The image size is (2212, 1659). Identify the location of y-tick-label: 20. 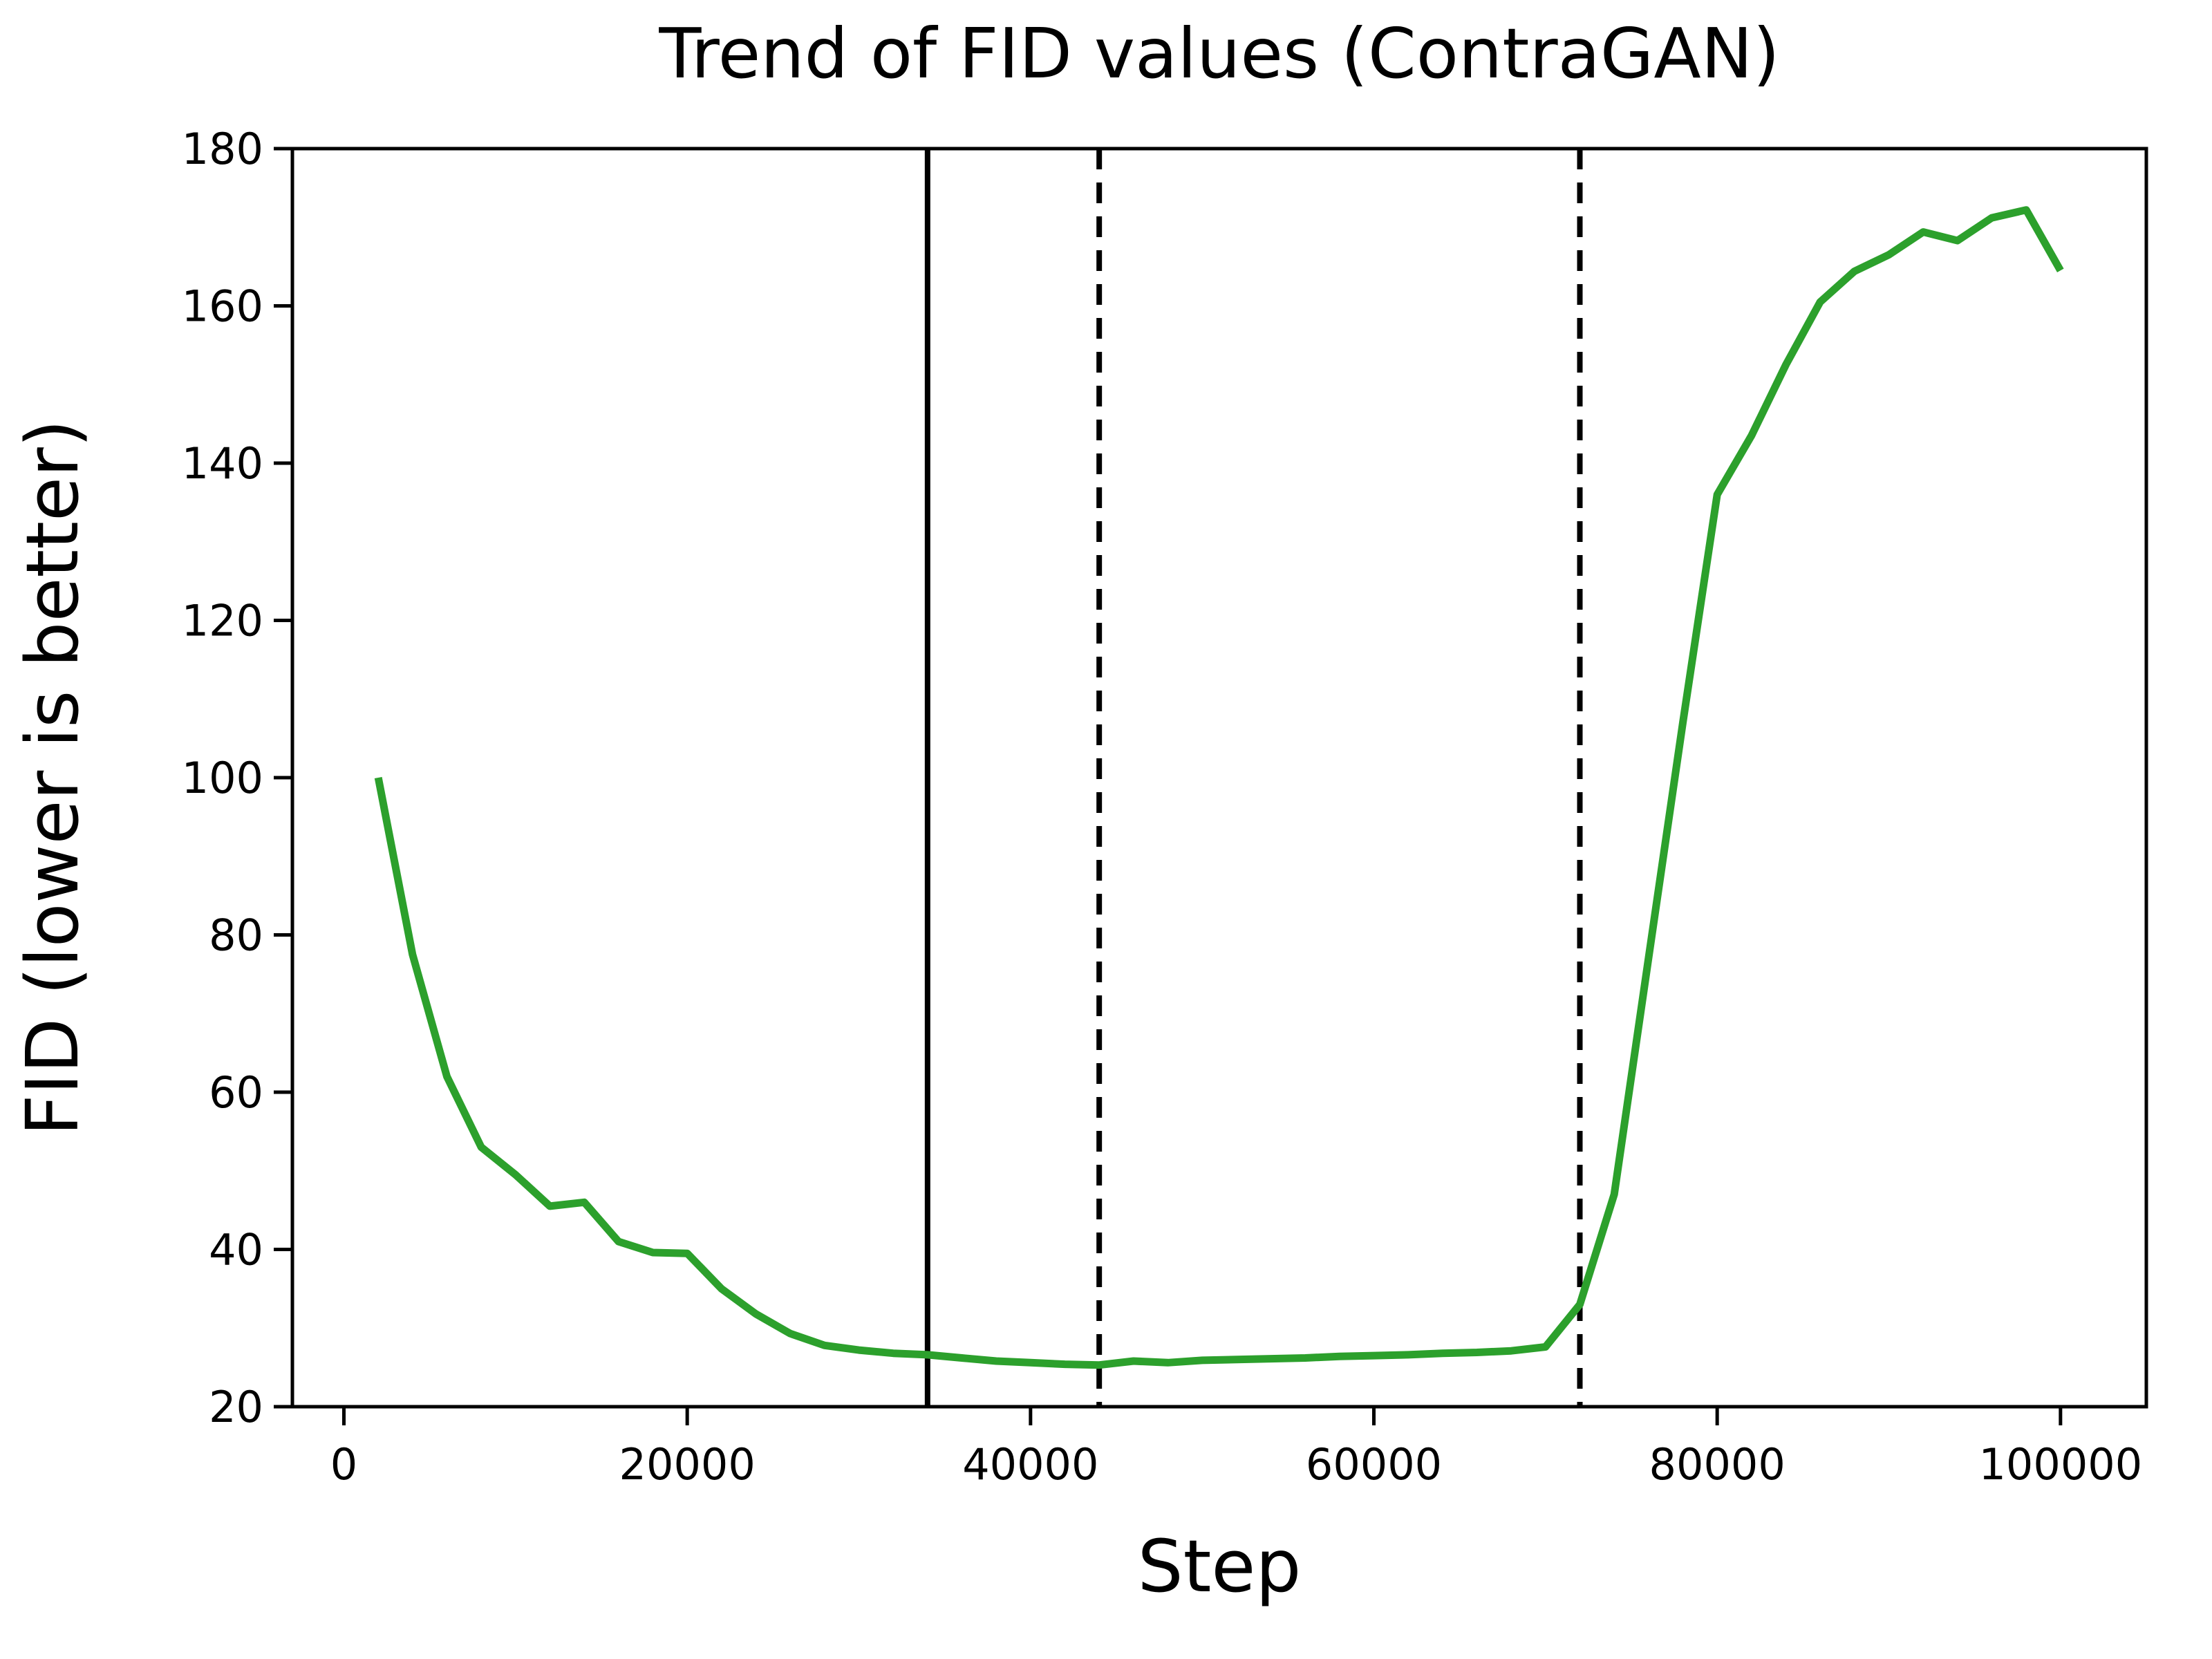
(236, 1407).